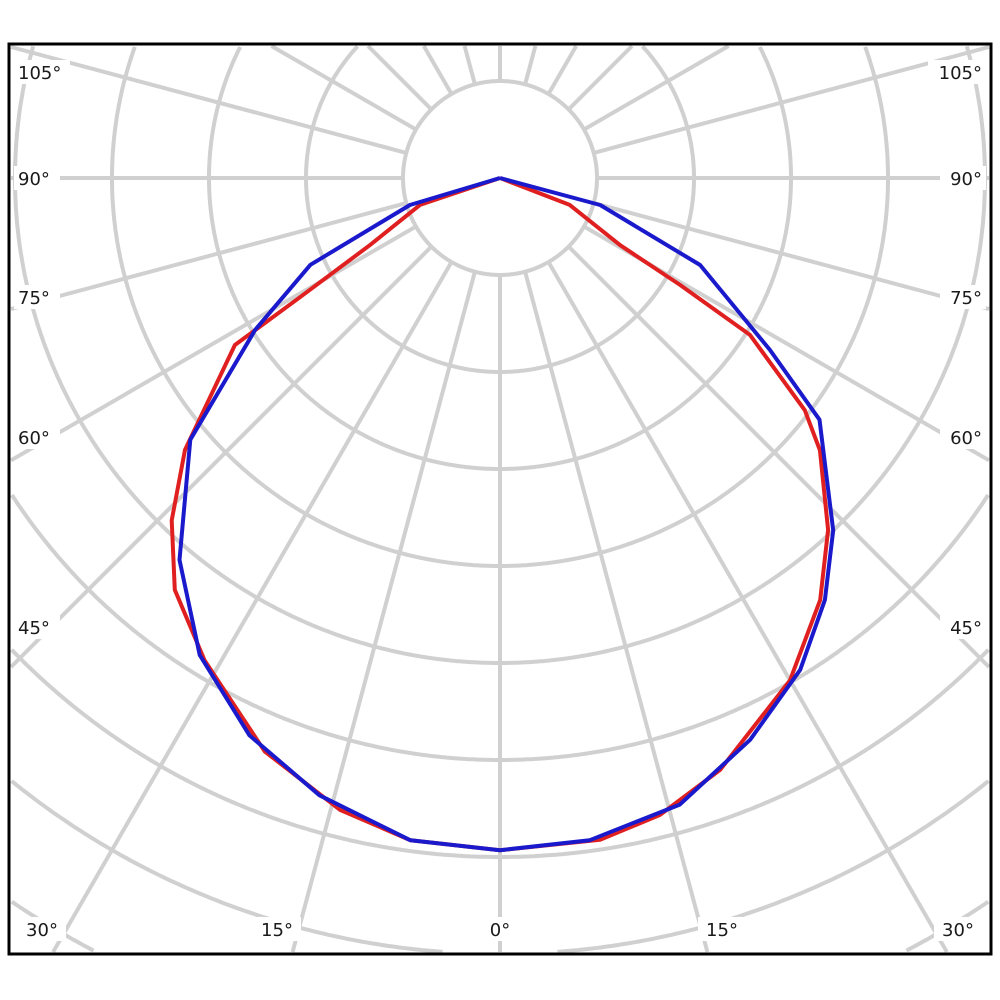  What do you see at coordinates (34, 438) in the screenshot?
I see `angle-label-left-60: 60°` at bounding box center [34, 438].